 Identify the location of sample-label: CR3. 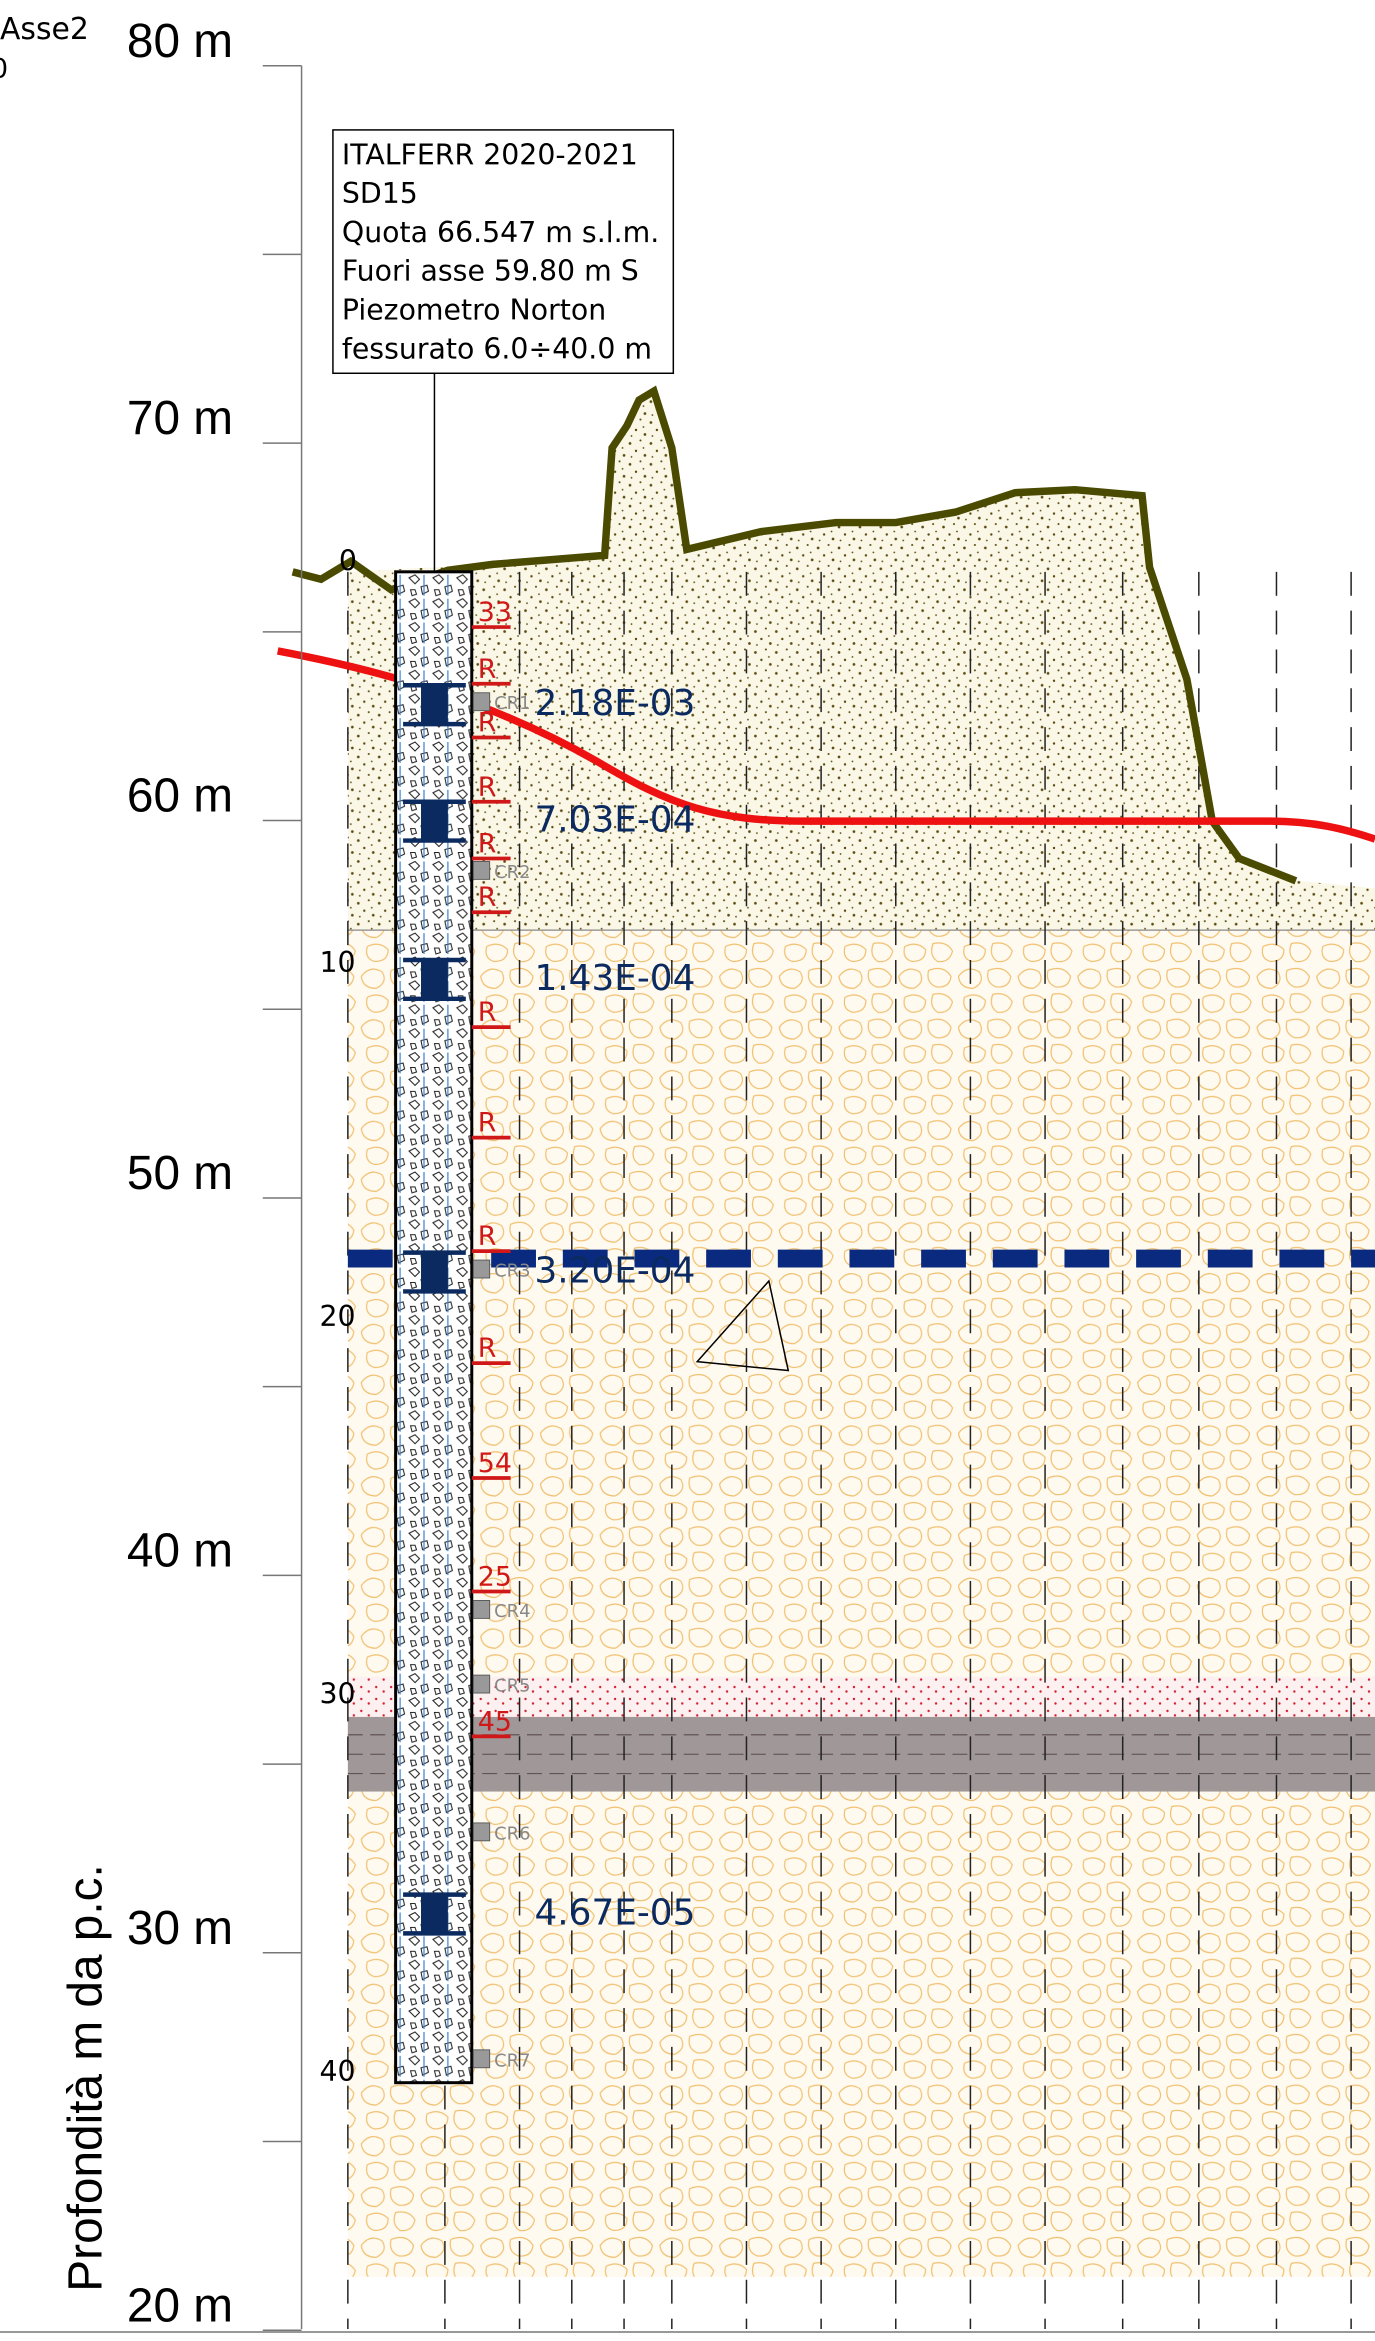
(512, 1270).